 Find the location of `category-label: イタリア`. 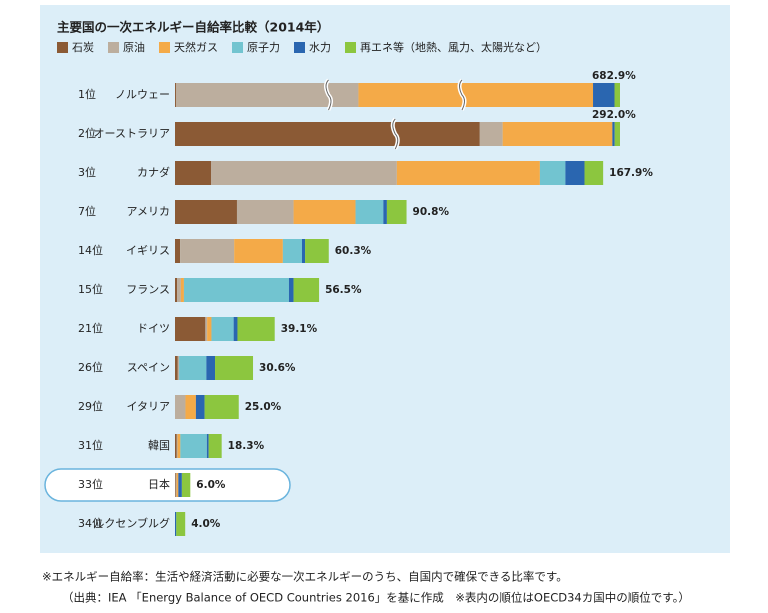

category-label: イタリア is located at coordinates (148, 406).